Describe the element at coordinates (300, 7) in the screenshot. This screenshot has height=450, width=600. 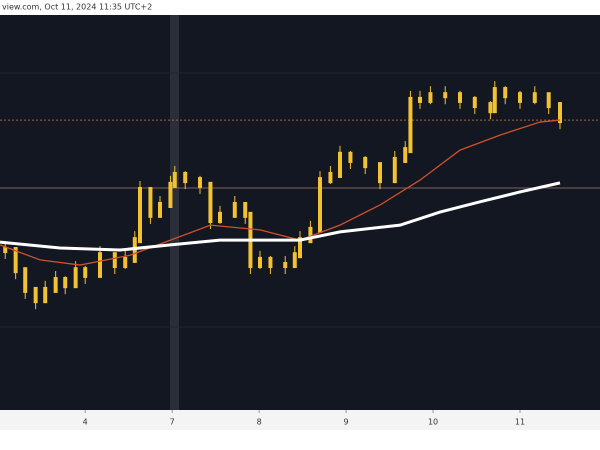
I see `header-bar` at that location.